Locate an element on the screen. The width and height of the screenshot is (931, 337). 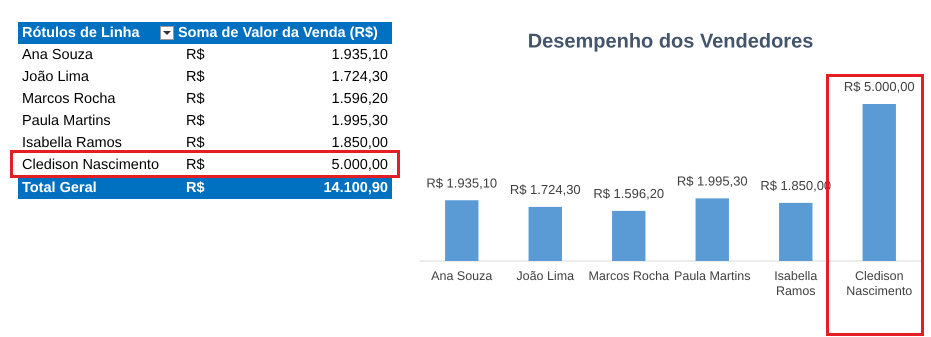
text: R$ 14.100,90 is located at coordinates (287, 188).